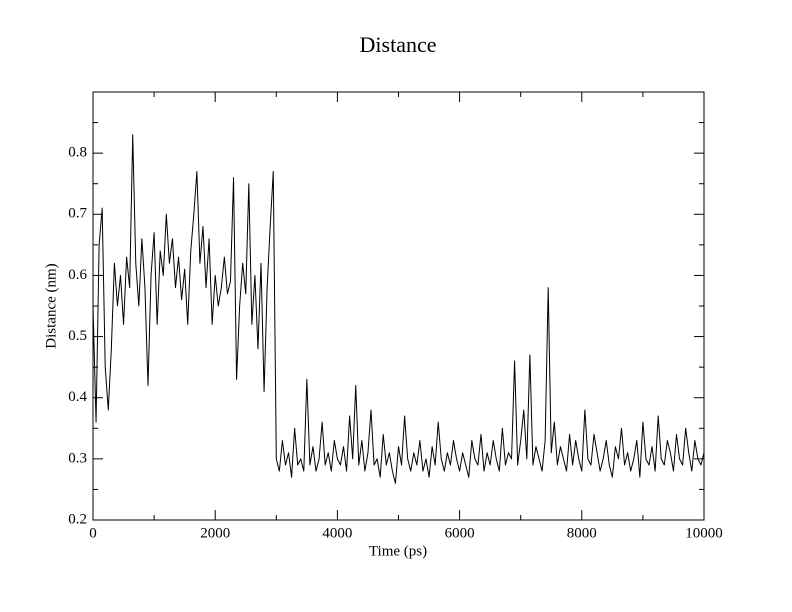  I want to click on x-tick-label: 2000, so click(215, 533).